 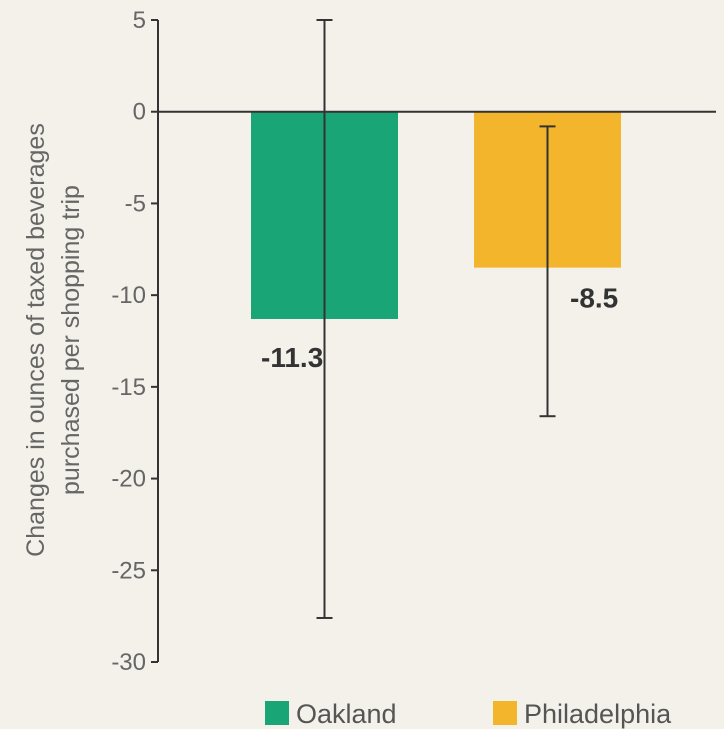 I want to click on legend-label-philadelphia: Philadelphia, so click(x=598, y=714).